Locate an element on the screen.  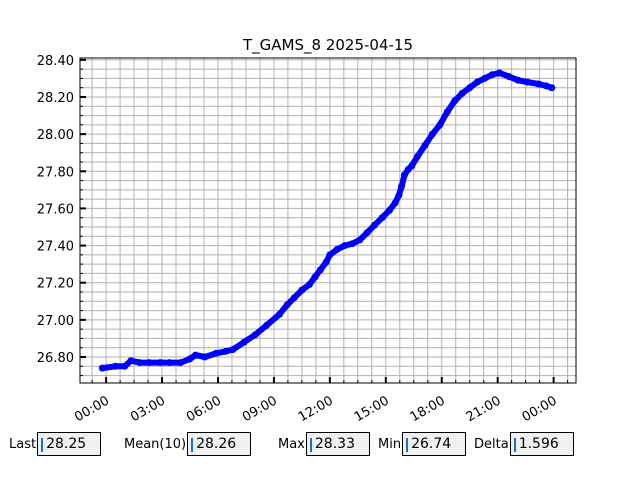
x-tick-label: 09:00 is located at coordinates (260, 409).